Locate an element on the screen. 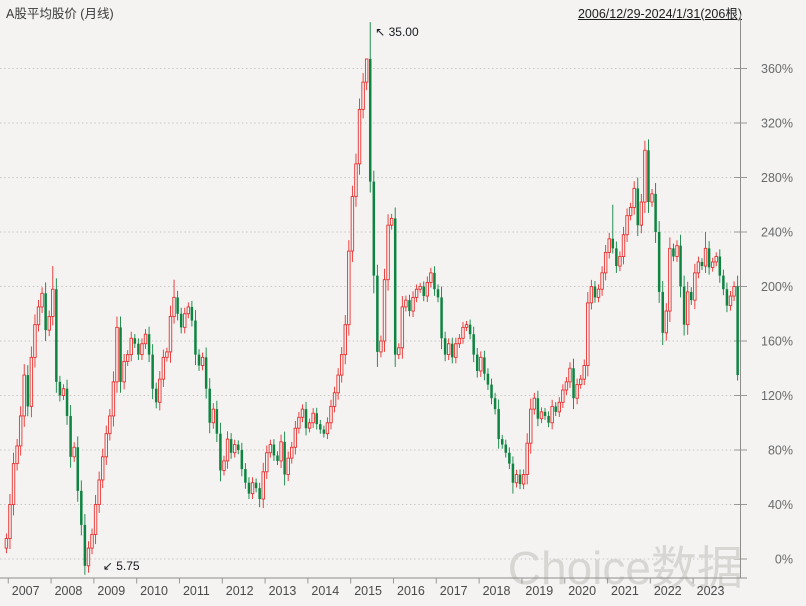 This screenshot has width=806, height=606. date-range-link: 2006/12/29-2024/1/31(206根) is located at coordinates (659, 14).